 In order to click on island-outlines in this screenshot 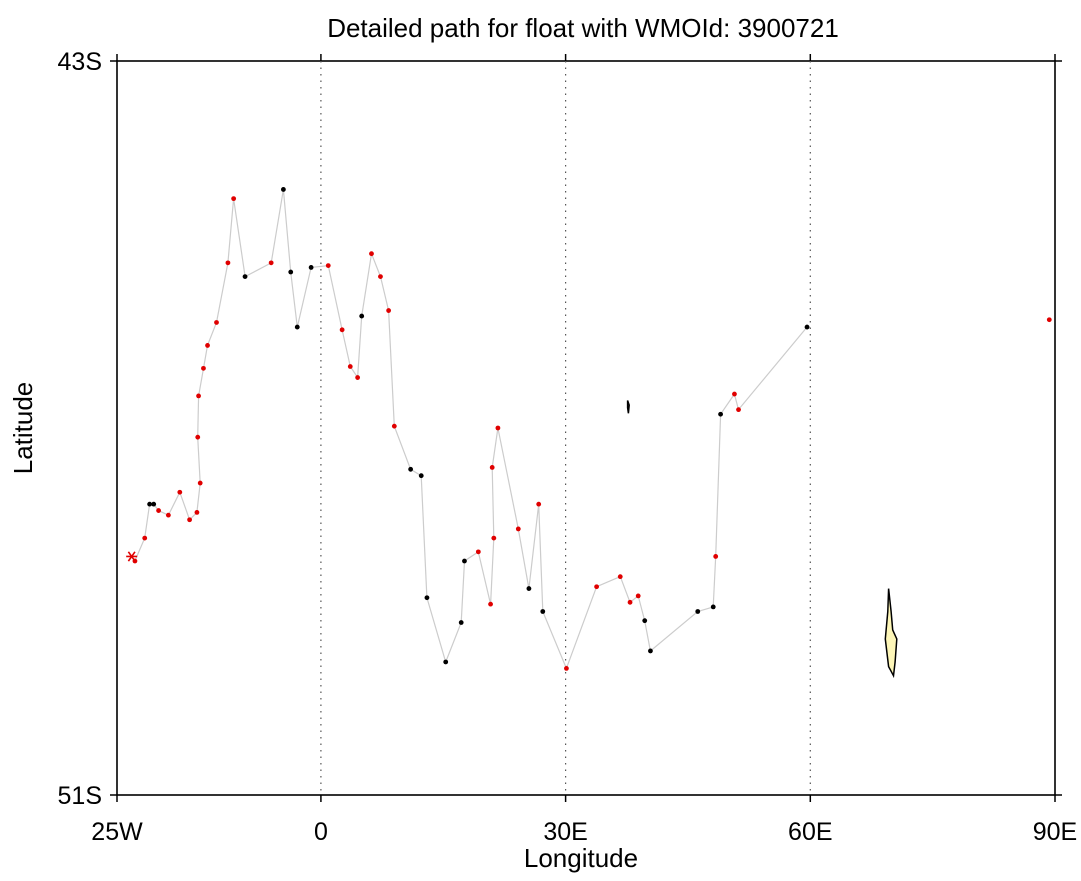, I will do `click(762, 539)`.